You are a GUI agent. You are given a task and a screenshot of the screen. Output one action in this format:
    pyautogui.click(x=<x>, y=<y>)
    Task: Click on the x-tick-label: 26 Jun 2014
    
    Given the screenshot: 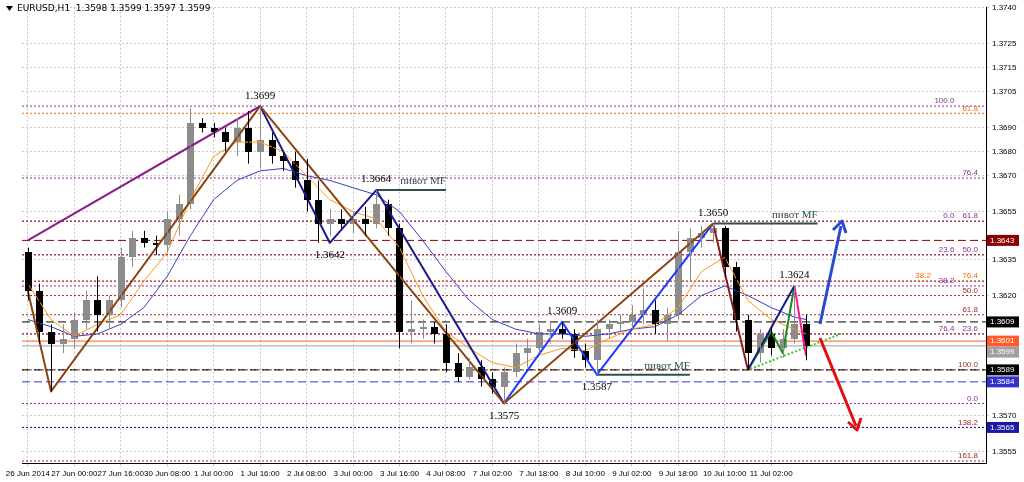 What is the action you would take?
    pyautogui.click(x=28, y=474)
    